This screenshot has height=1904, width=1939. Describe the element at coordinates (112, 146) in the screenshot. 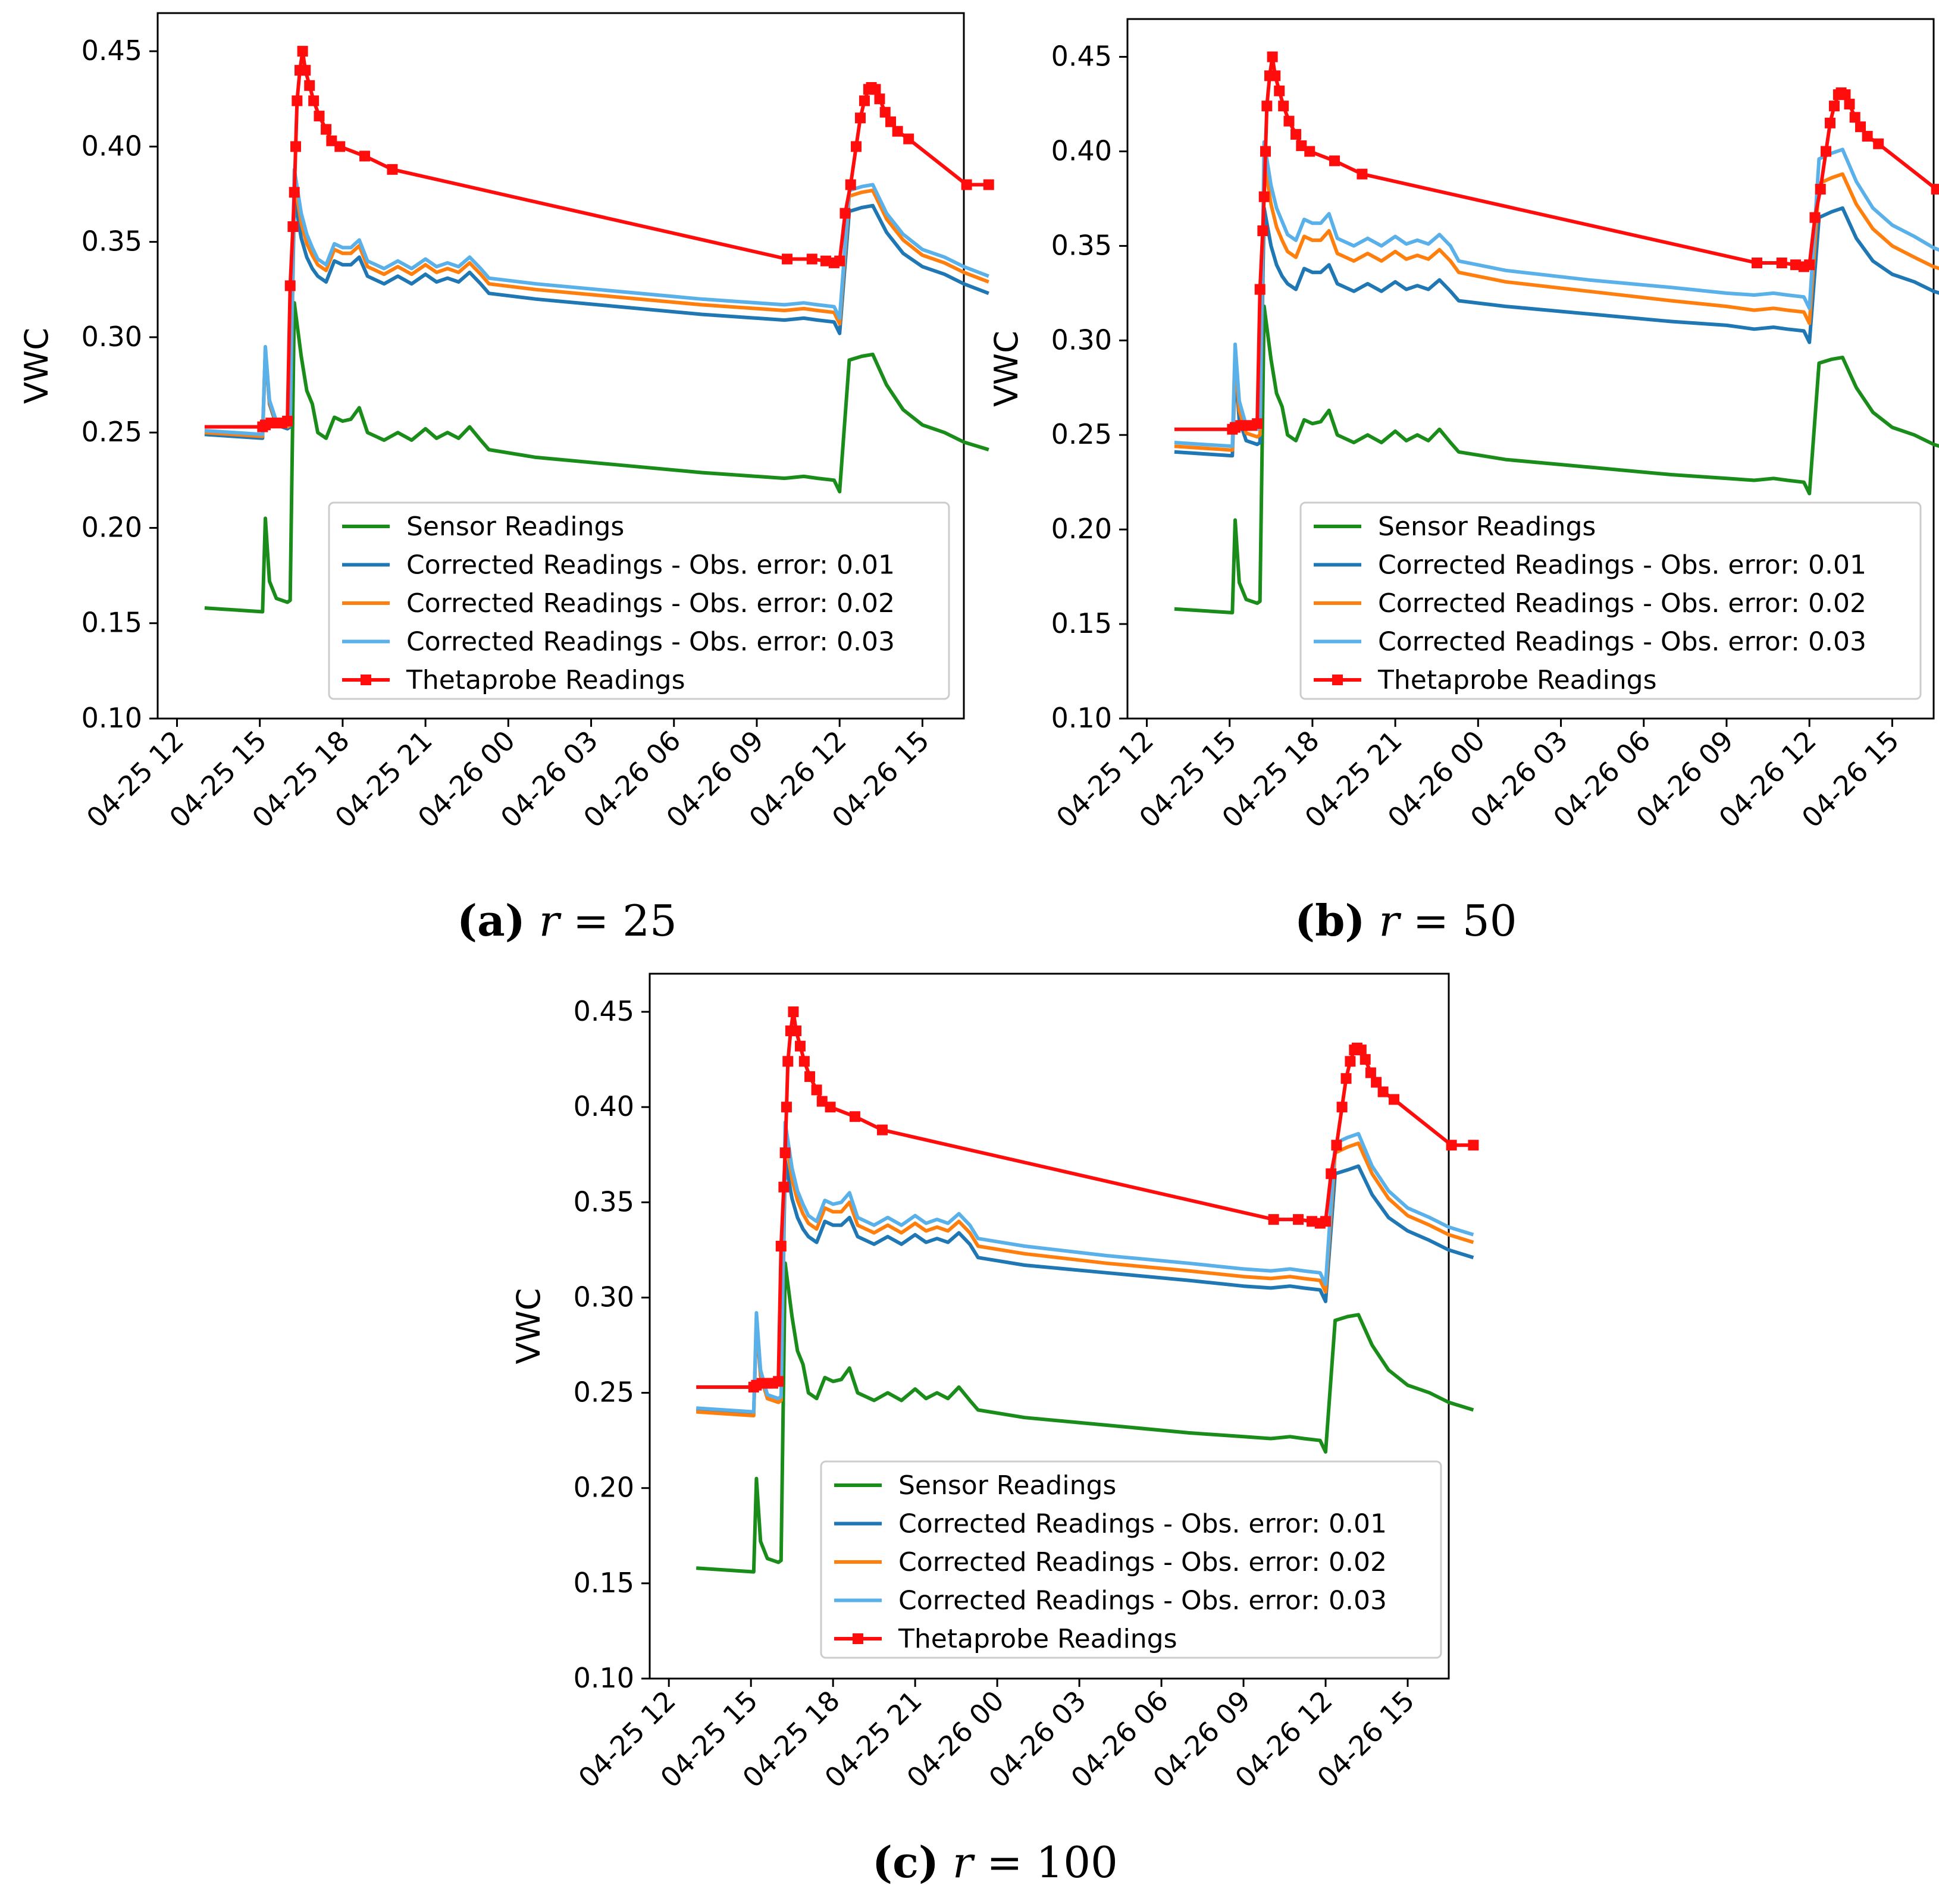

I see `y-tick-label: 0.40` at that location.